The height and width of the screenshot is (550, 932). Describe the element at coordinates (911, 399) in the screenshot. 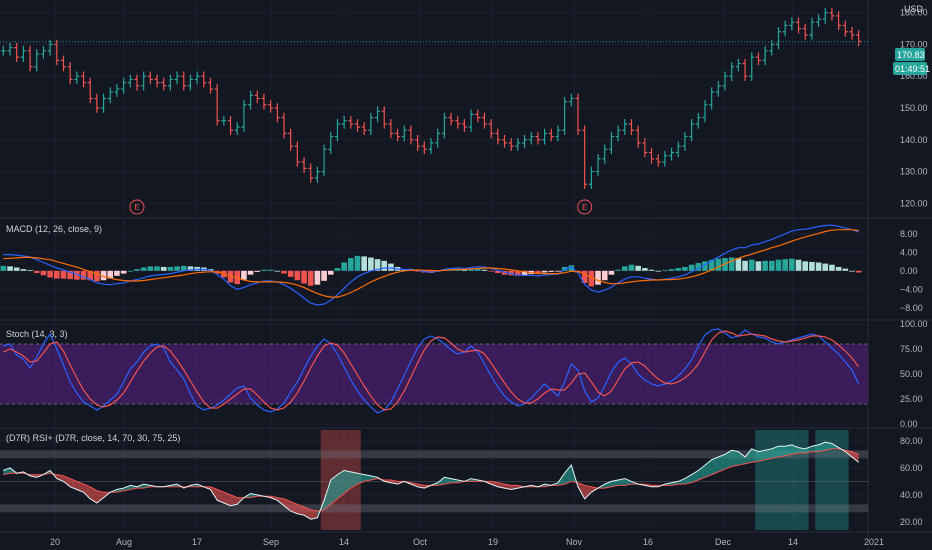

I see `price-tick-label: 25.00` at that location.